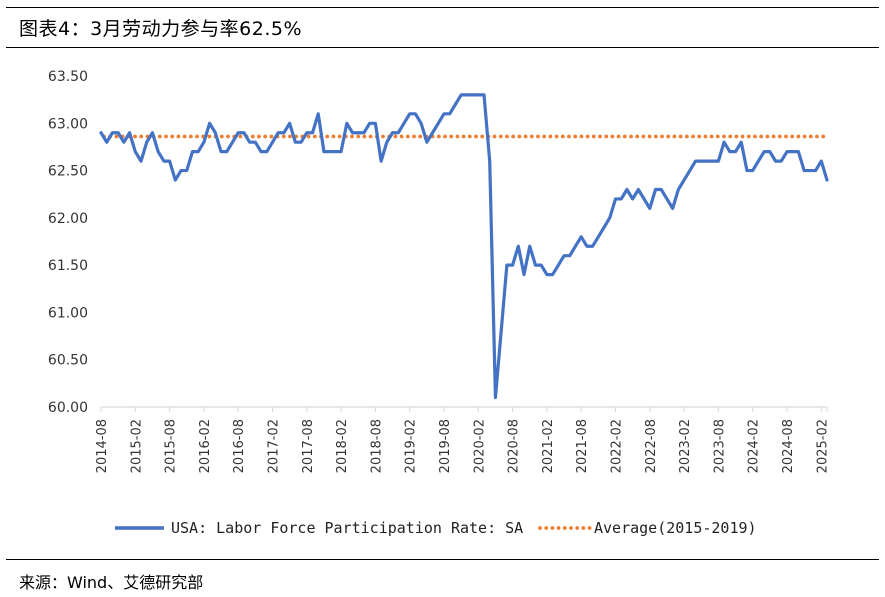  Describe the element at coordinates (445, 446) in the screenshot. I see `x-tick-label: 2019-08` at that location.